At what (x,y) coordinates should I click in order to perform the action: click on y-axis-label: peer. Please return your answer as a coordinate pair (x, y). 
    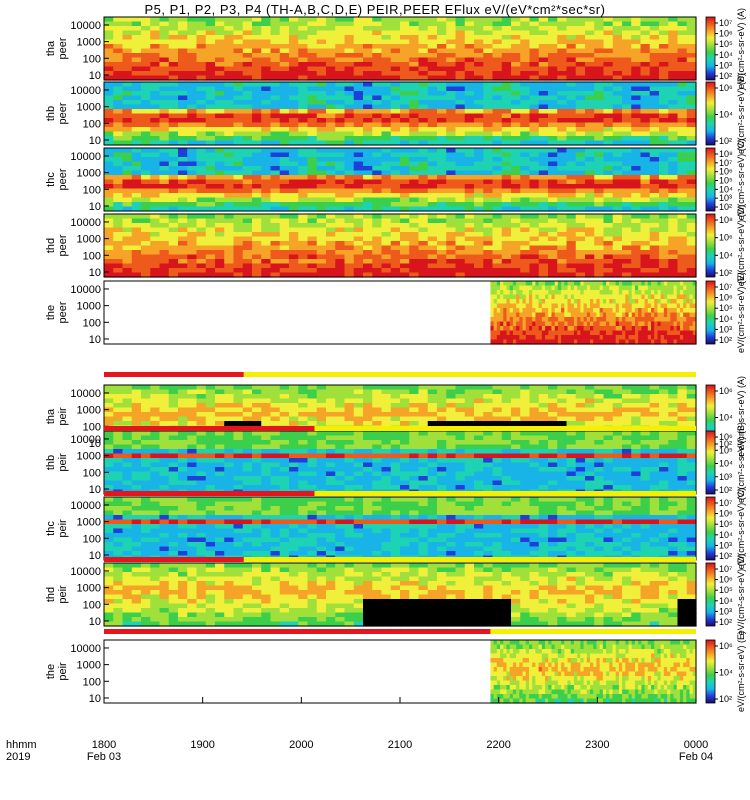
    Looking at the image, I should click on (63, 245).